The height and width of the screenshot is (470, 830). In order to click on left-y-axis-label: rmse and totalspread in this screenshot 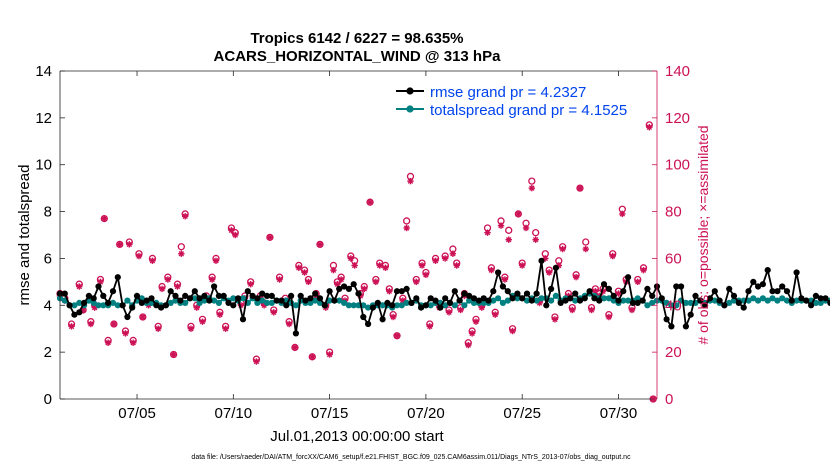, I will do `click(24, 235)`.